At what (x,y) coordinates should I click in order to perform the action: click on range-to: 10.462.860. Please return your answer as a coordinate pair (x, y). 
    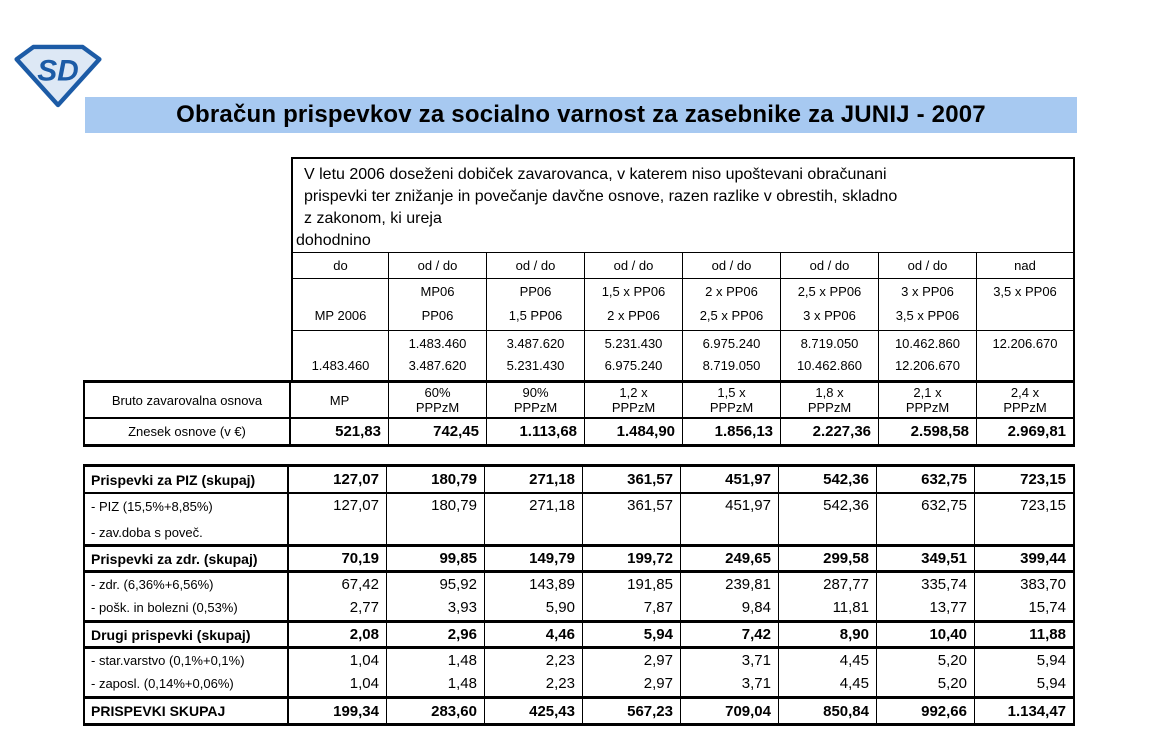
    Looking at the image, I should click on (829, 365).